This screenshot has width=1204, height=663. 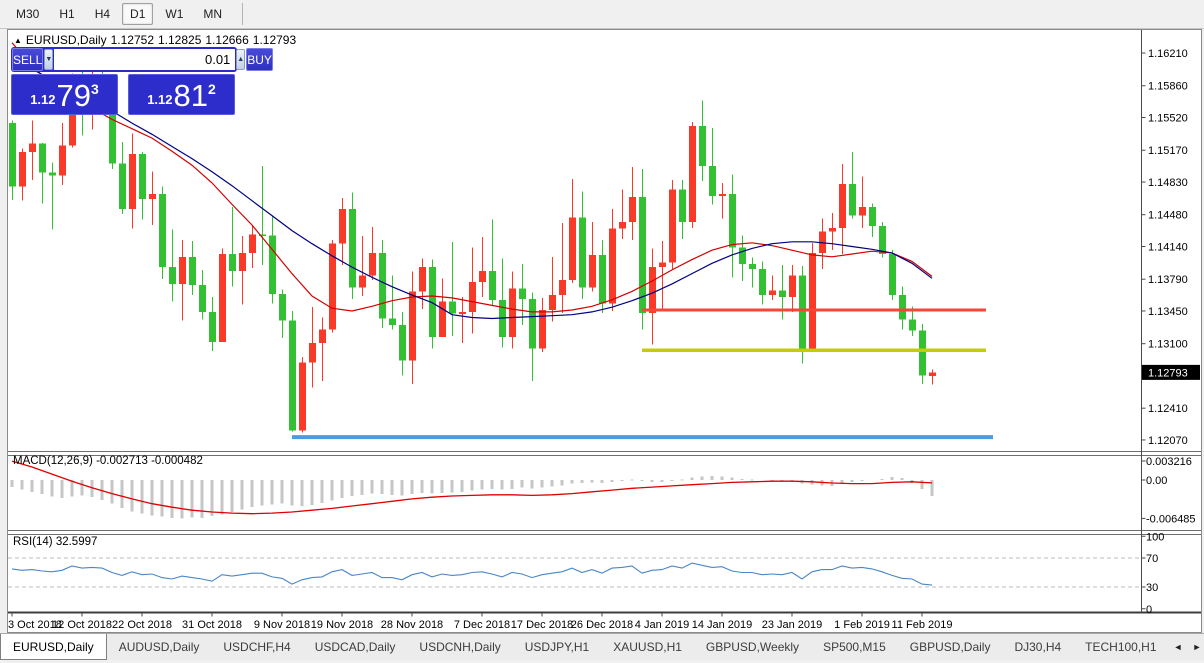 I want to click on quote-high: 1.12825, so click(x=180, y=40).